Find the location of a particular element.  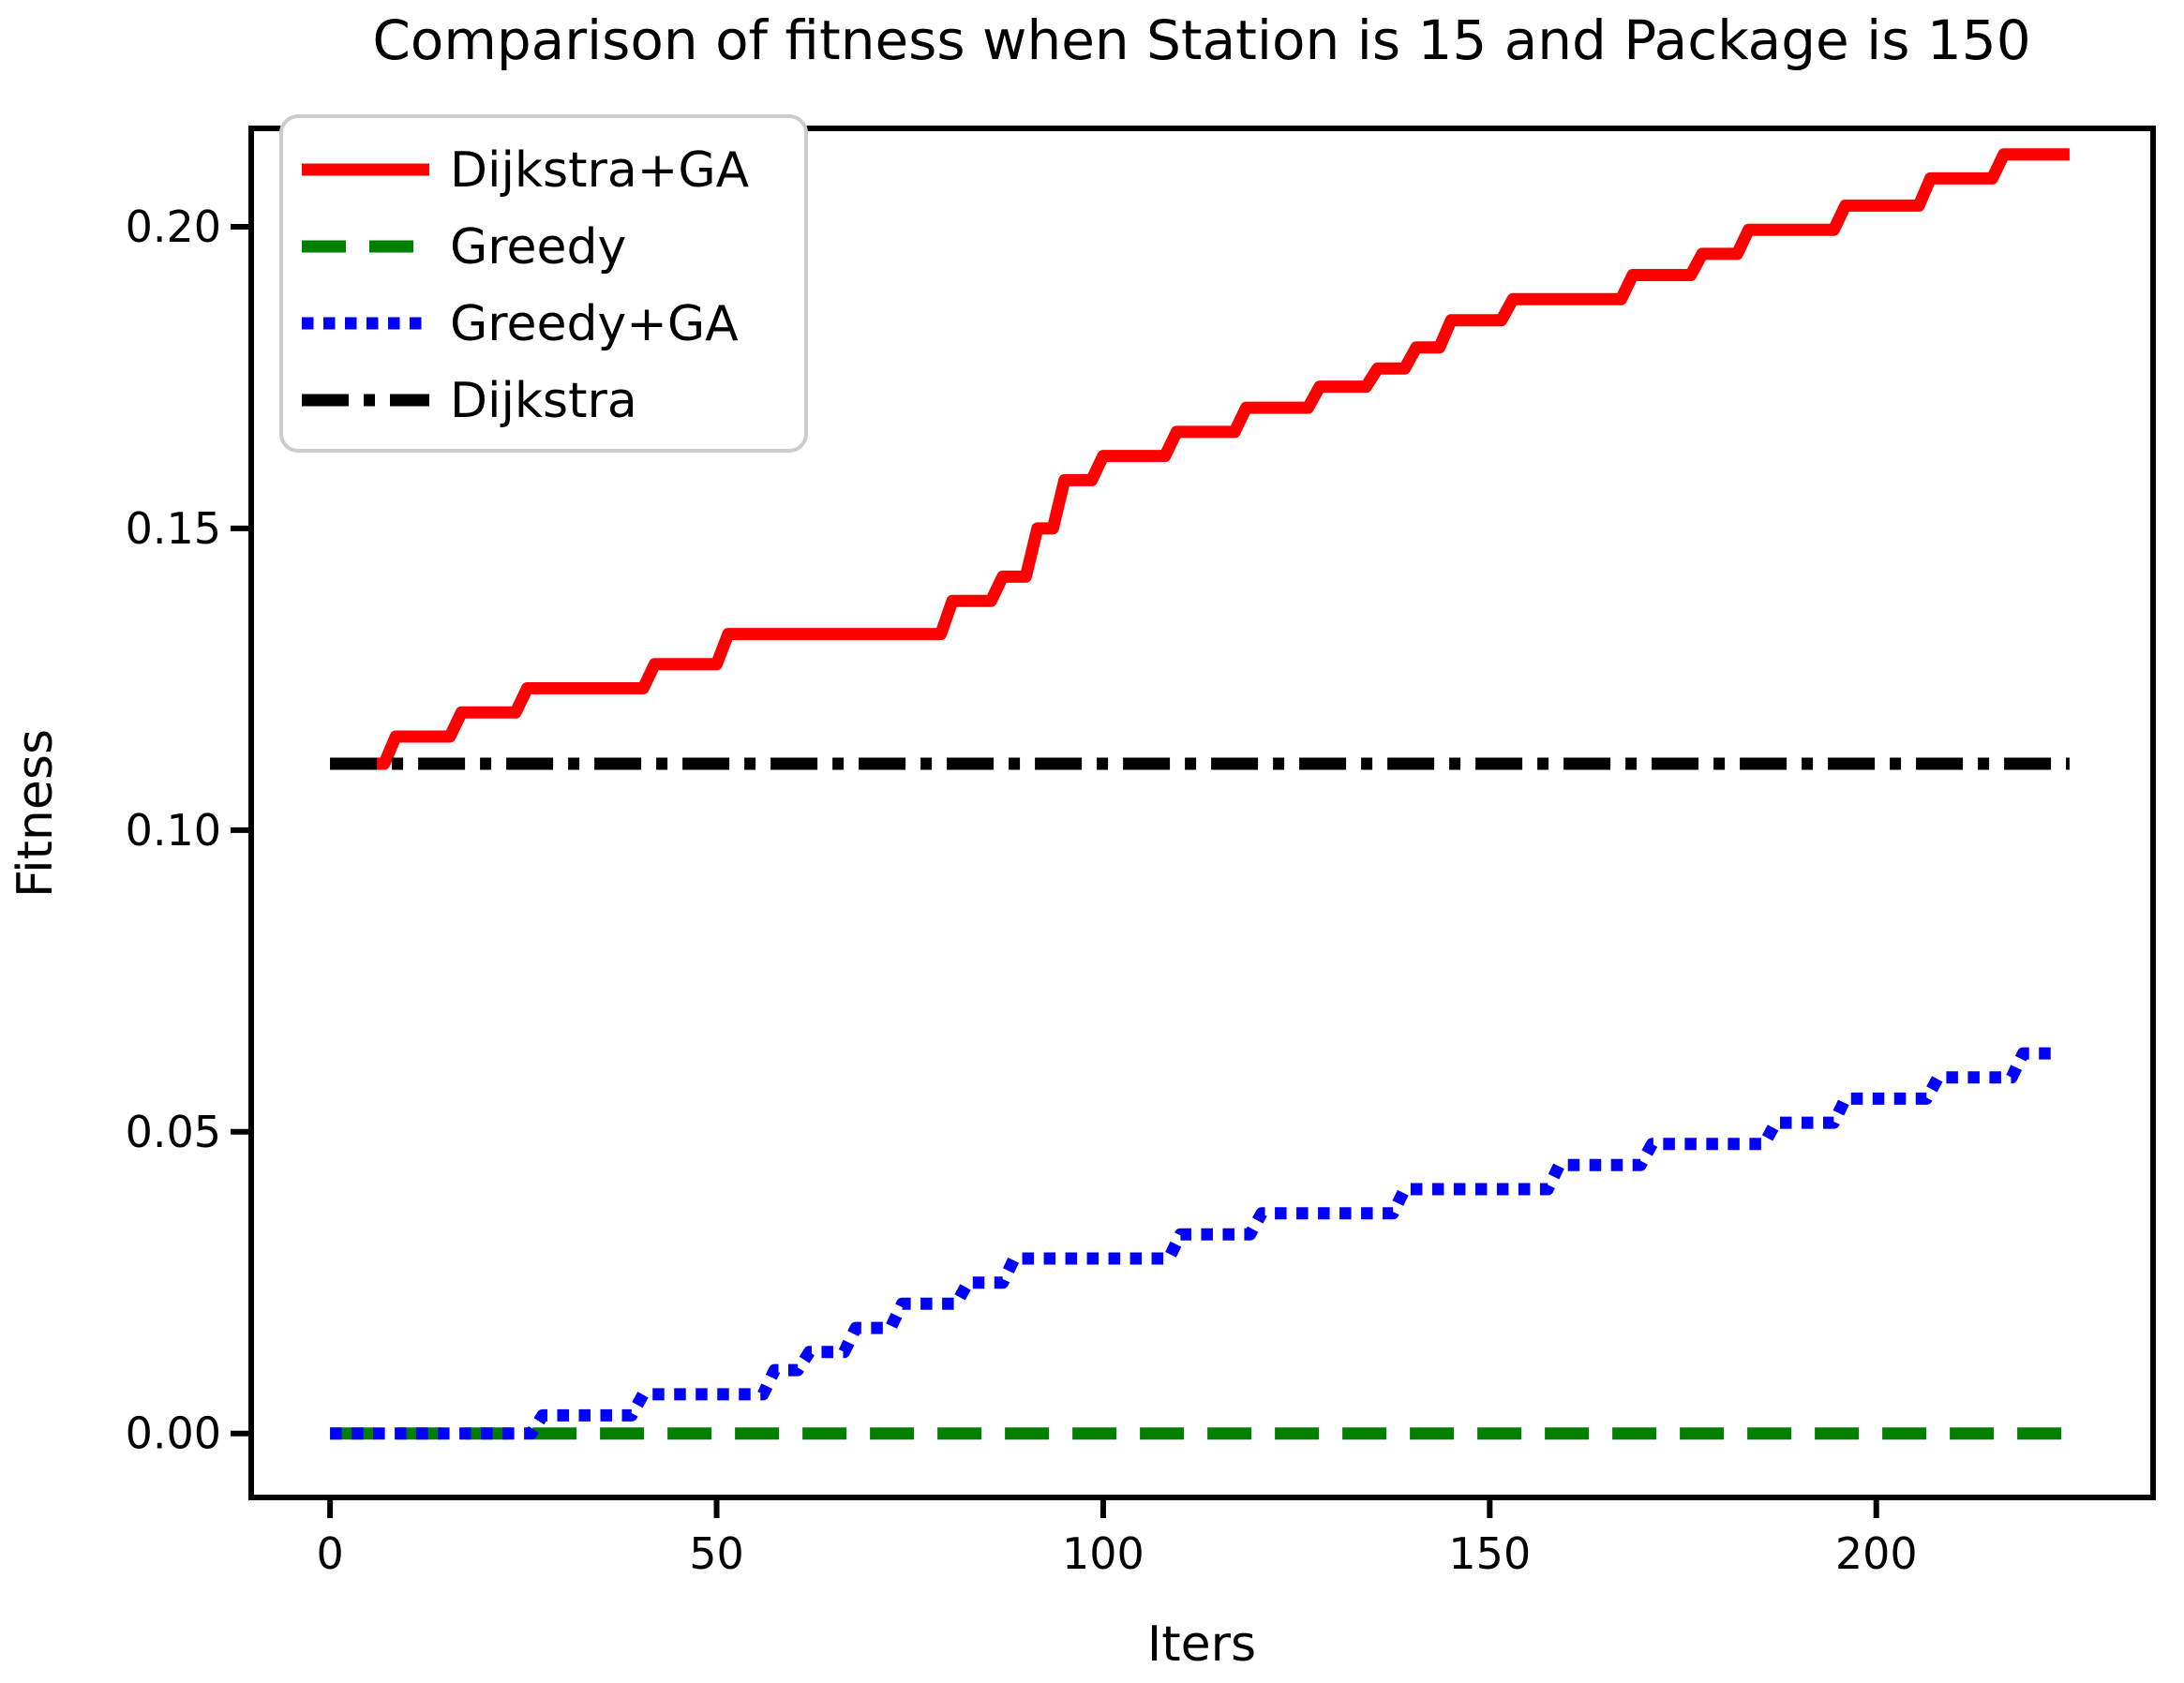

y-axis-label: Fitness is located at coordinates (35, 813).